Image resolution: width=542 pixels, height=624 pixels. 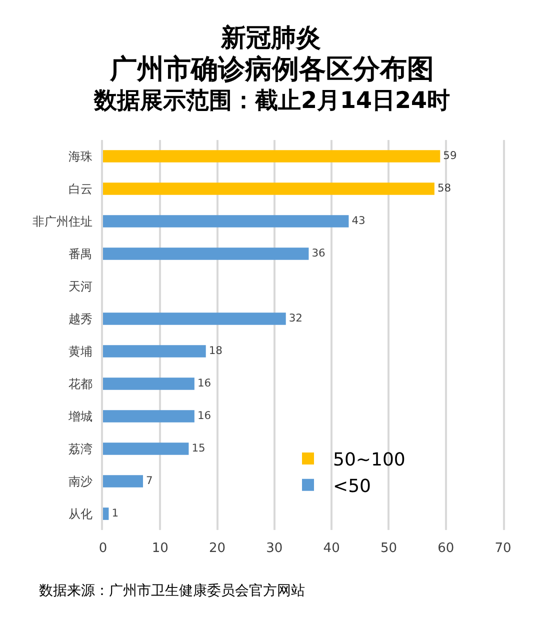 I want to click on x-tick-label: 10, so click(x=160, y=548).